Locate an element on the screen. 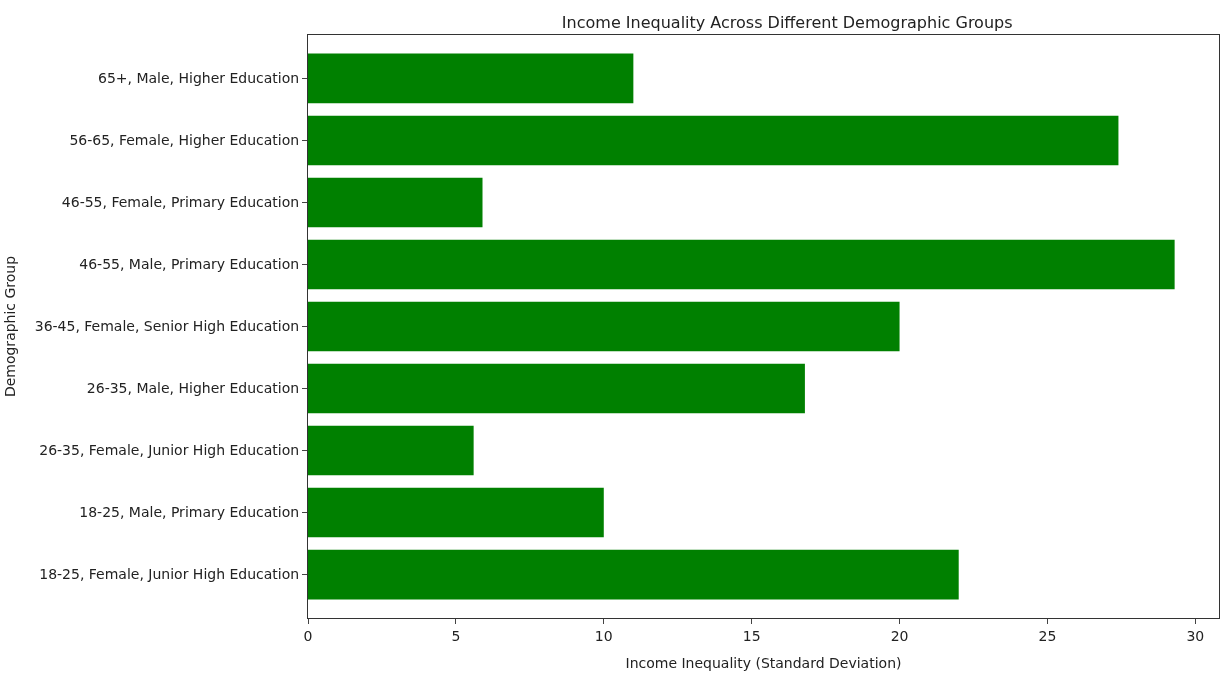 The width and height of the screenshot is (1230, 679). y-tick-label: 26-35, Female, Junior High Education is located at coordinates (169, 450).